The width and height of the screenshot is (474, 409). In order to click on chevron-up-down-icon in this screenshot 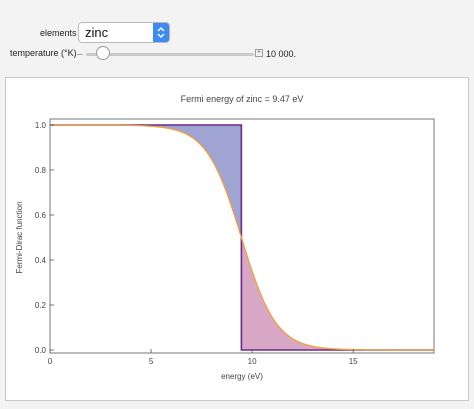, I will do `click(161, 32)`.